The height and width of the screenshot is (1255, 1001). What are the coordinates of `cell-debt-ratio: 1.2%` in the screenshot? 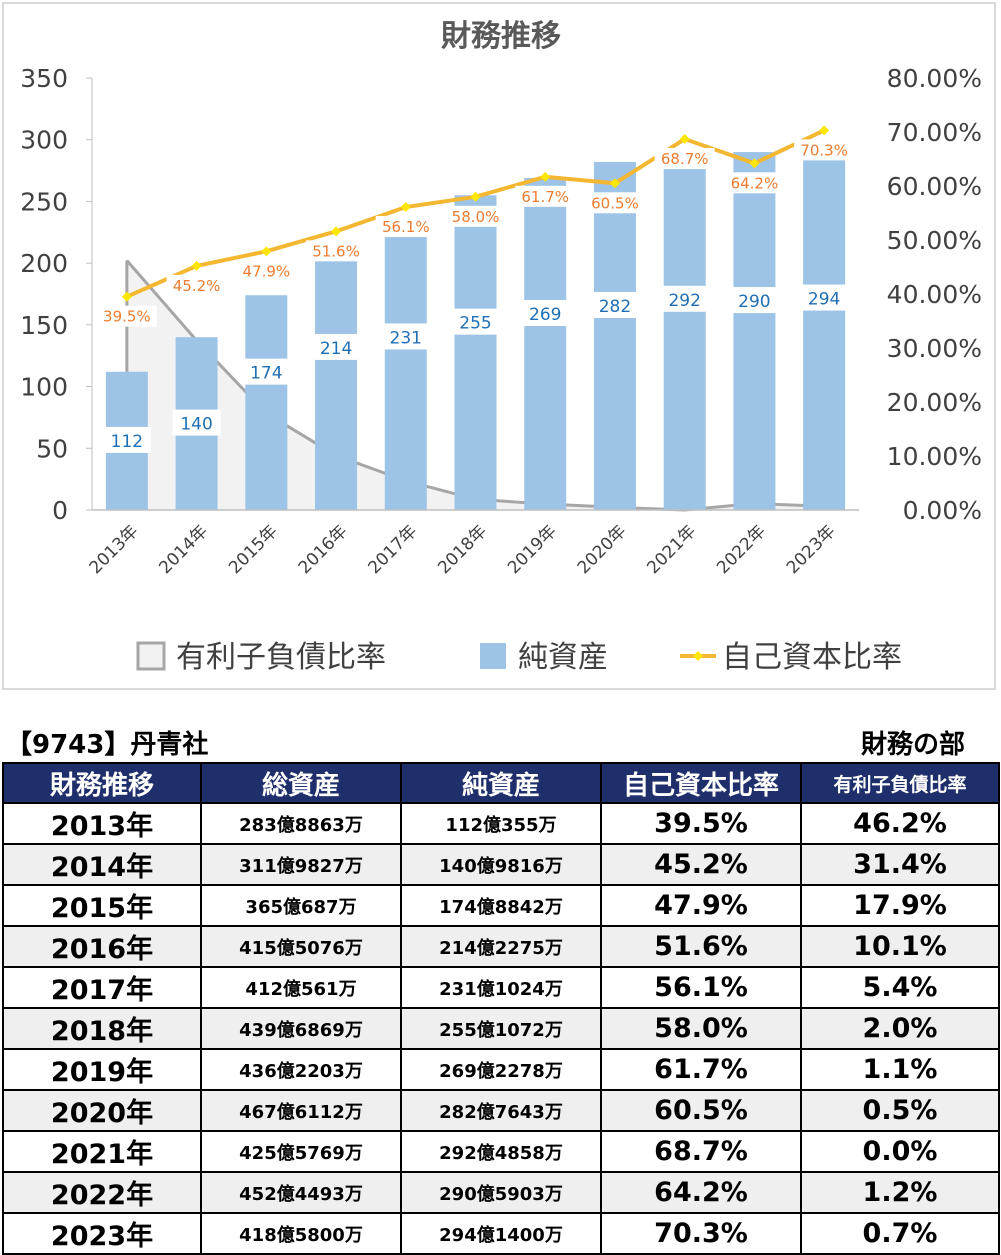 It's located at (900, 1192).